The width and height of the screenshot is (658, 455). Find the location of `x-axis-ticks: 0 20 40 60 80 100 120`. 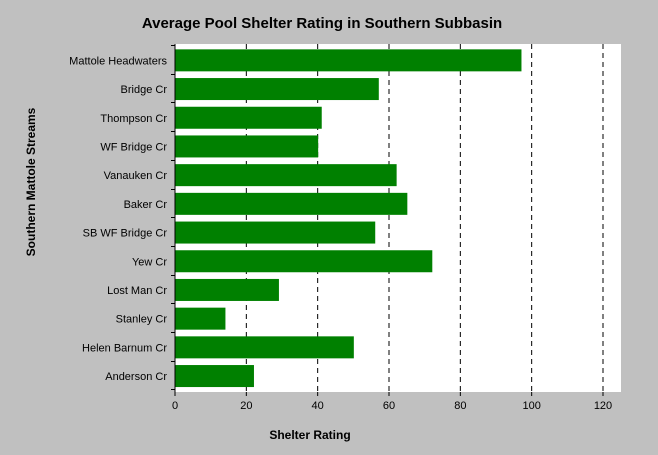

x-axis-ticks: 0 20 40 60 80 100 120 is located at coordinates (392, 402).